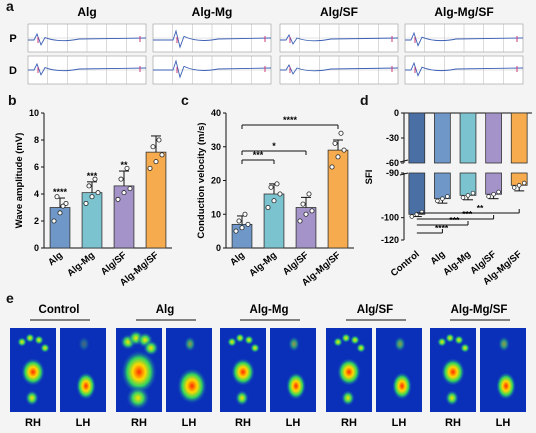 This screenshot has height=433, width=536. What do you see at coordinates (480, 208) in the screenshot?
I see `comparison-label: **` at bounding box center [480, 208].